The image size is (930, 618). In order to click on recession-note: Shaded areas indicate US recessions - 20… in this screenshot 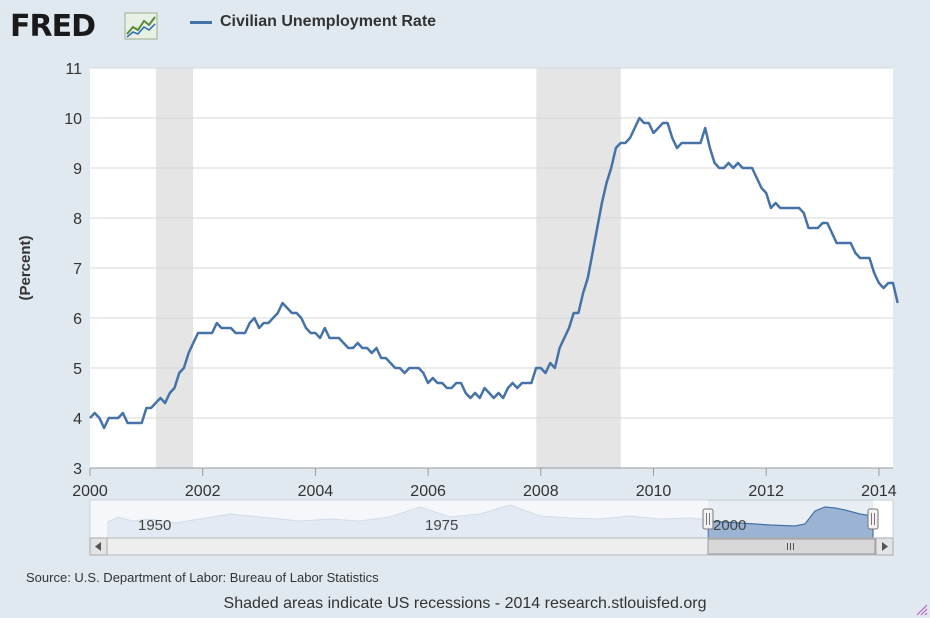, I will do `click(465, 603)`.